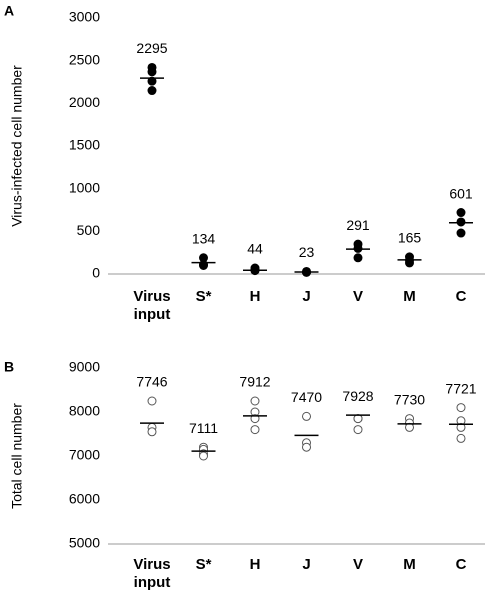 The height and width of the screenshot is (603, 485). I want to click on panel-label: B, so click(9, 367).